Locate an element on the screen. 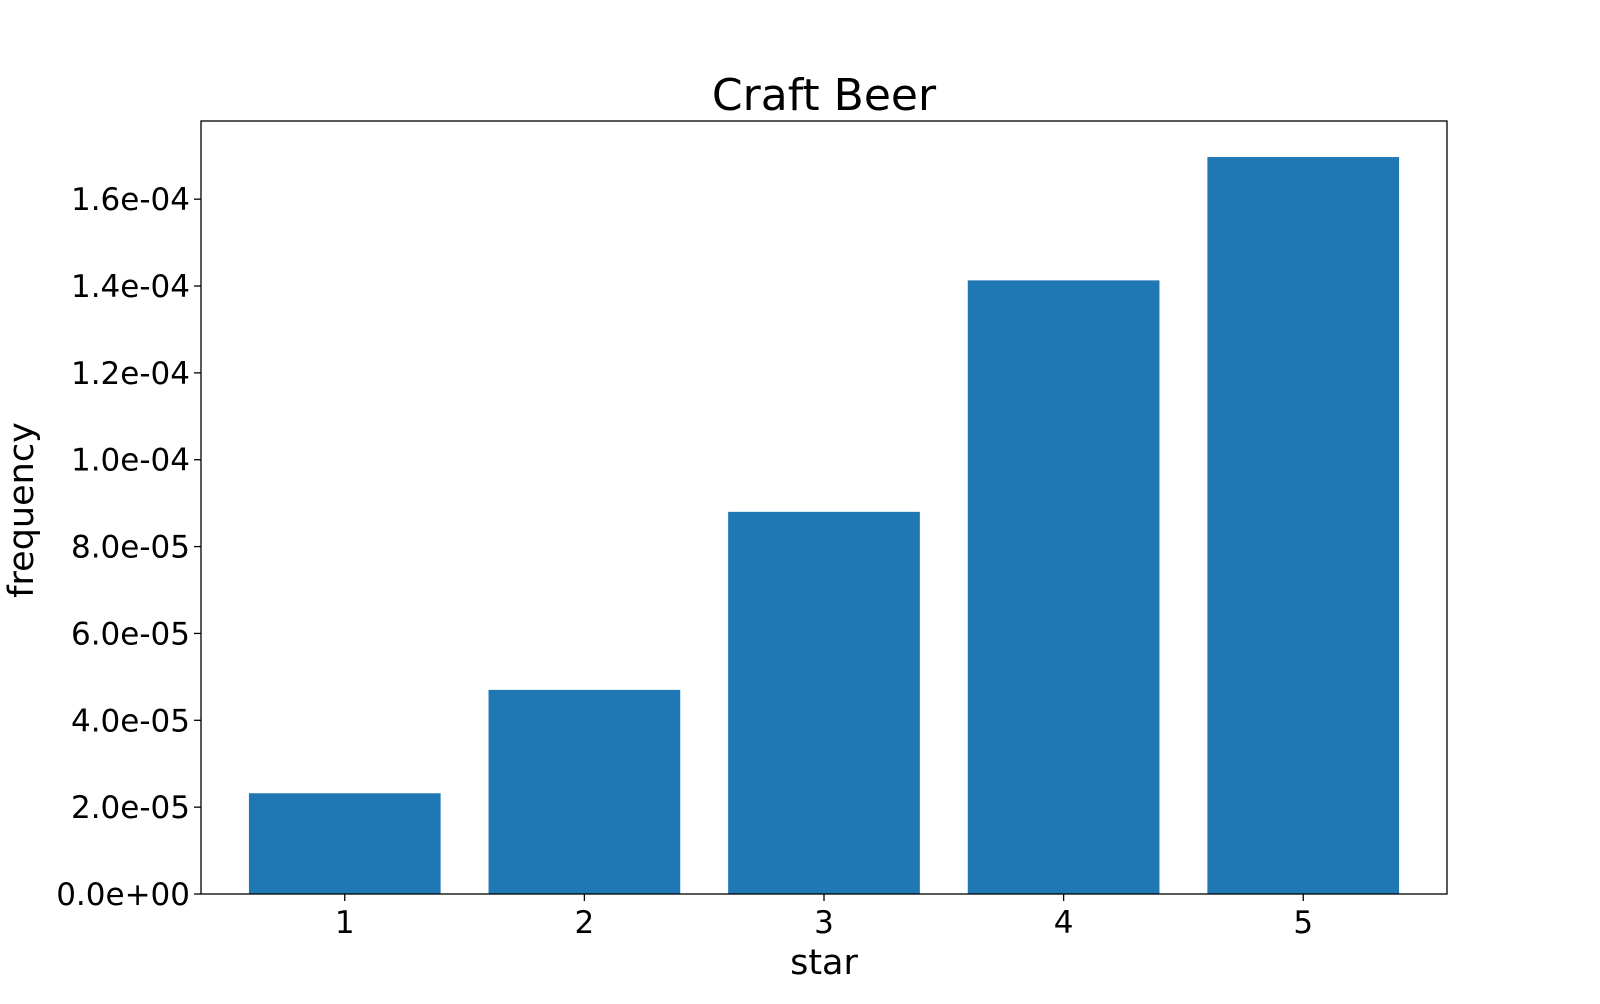 The image size is (1600, 1004). x-axis-ticks: 1 2 3 4 5 is located at coordinates (824, 917).